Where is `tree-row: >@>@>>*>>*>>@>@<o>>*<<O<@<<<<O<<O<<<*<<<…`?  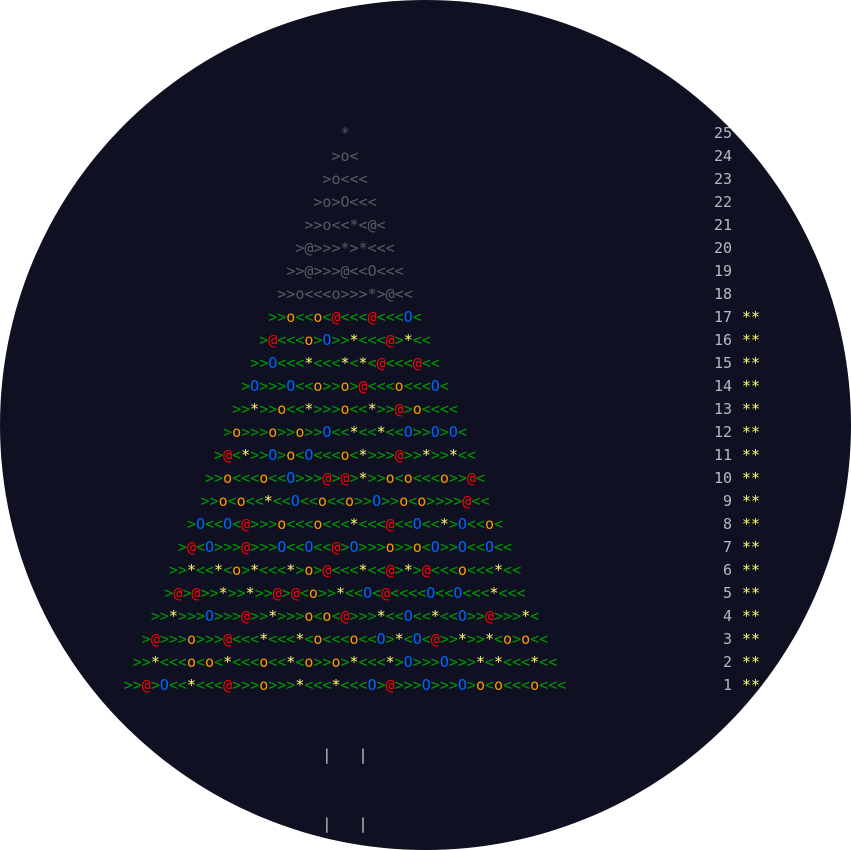
tree-row: >@>@>>*>>*>>@>@<o>>*<<O<@<<<<O<<O<<<*<<<… is located at coordinates (410, 593).